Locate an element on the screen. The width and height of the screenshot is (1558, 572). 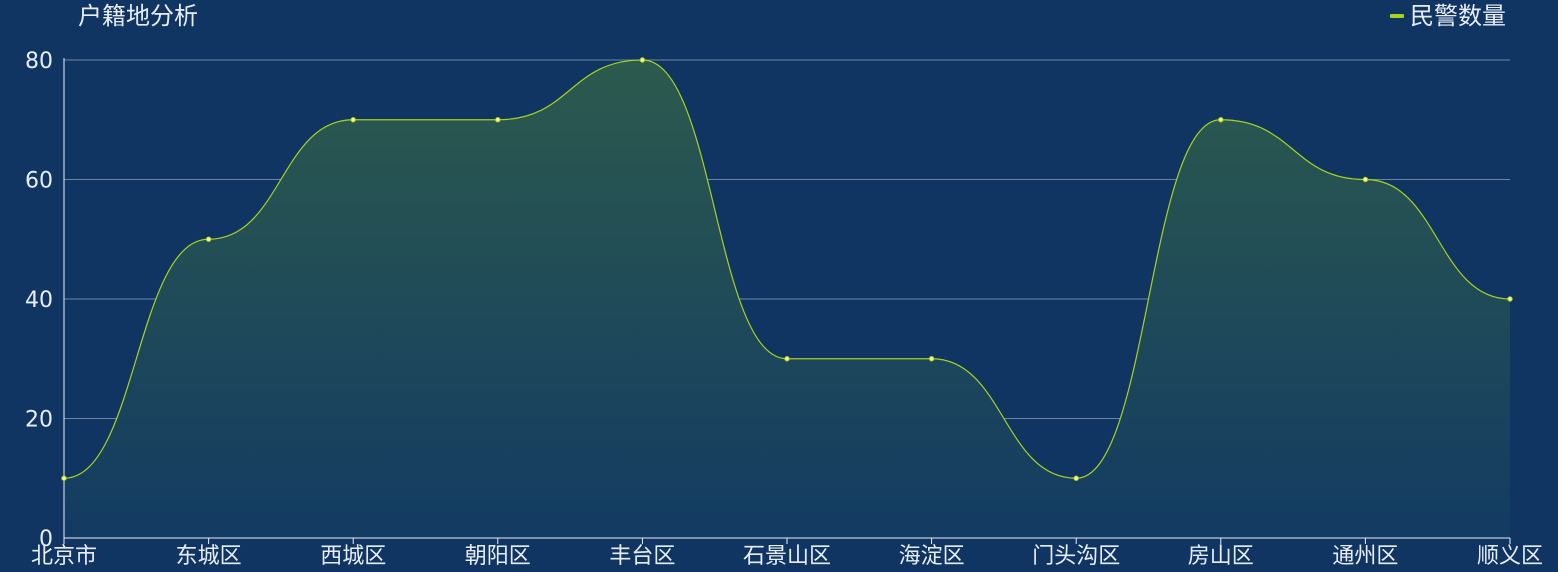
legend: 民警数量 is located at coordinates (1448, 16).